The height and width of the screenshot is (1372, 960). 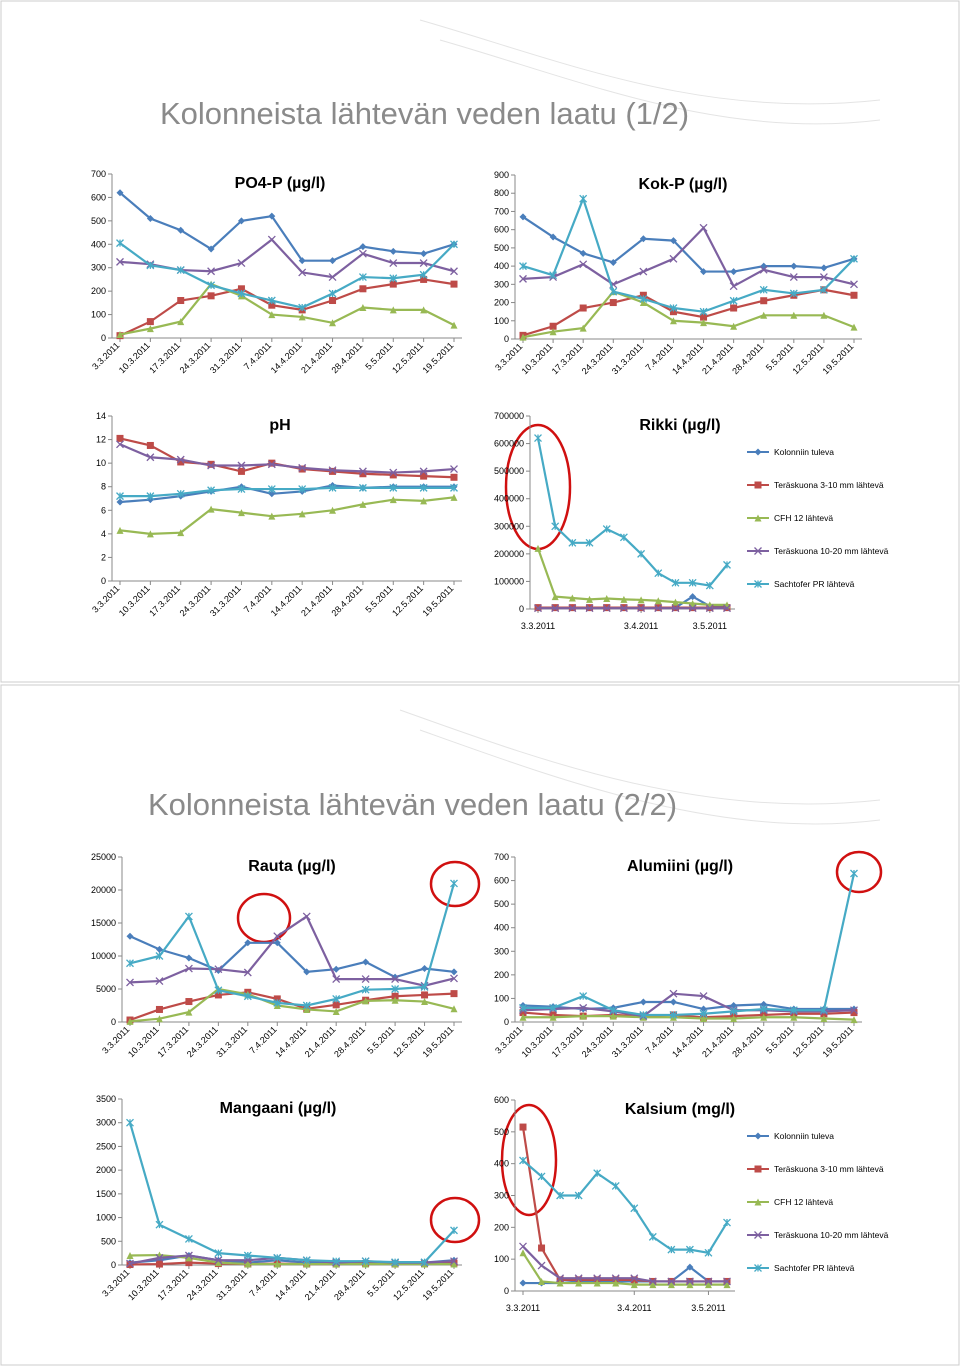 I want to click on y-tick-label: 300, so click(x=501, y=1196).